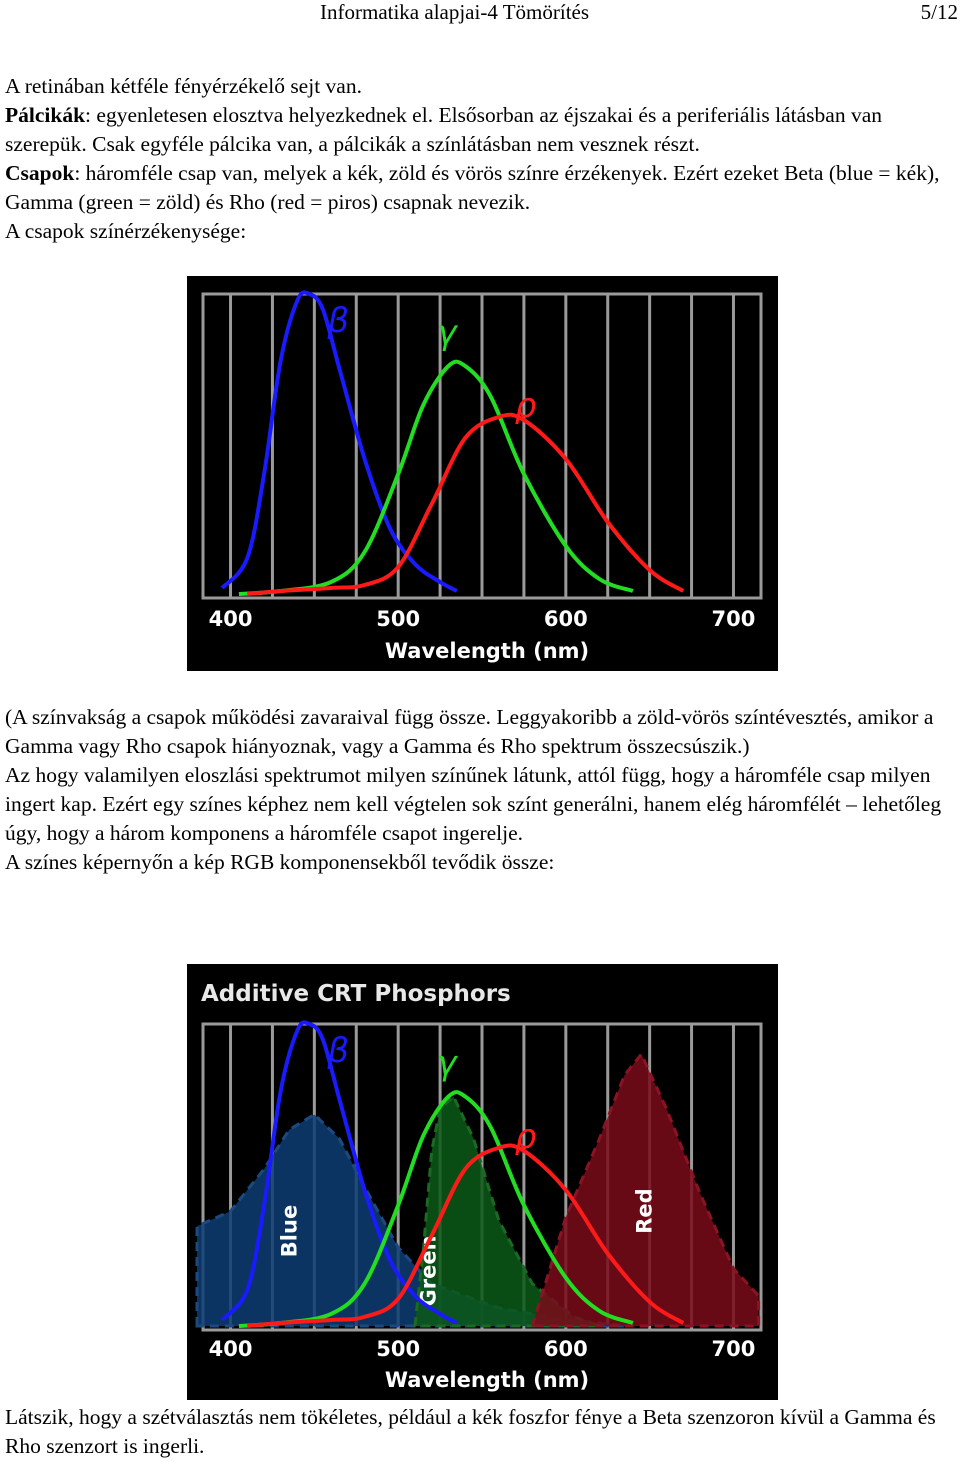 The width and height of the screenshot is (960, 1462). What do you see at coordinates (455, 12) in the screenshot?
I see `page-title: Informatika alapjai-4 Tömörítés` at bounding box center [455, 12].